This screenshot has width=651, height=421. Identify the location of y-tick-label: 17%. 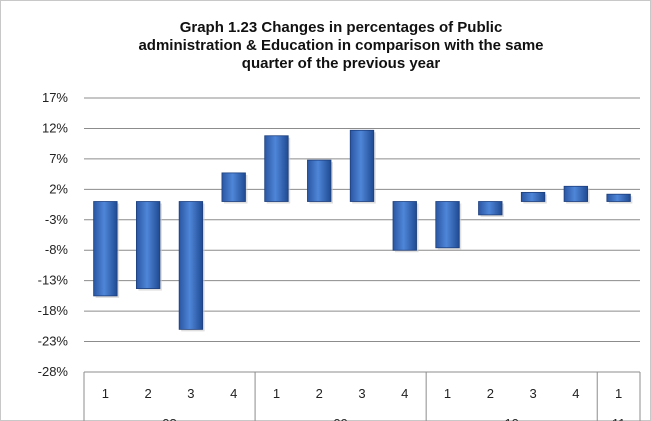
(55, 97).